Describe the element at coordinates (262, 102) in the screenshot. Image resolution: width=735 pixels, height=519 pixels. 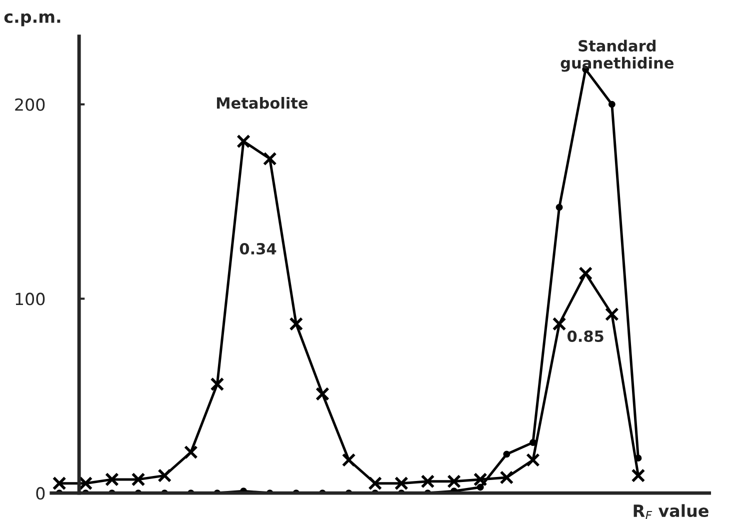
I see `annotation: Metabolite` at that location.